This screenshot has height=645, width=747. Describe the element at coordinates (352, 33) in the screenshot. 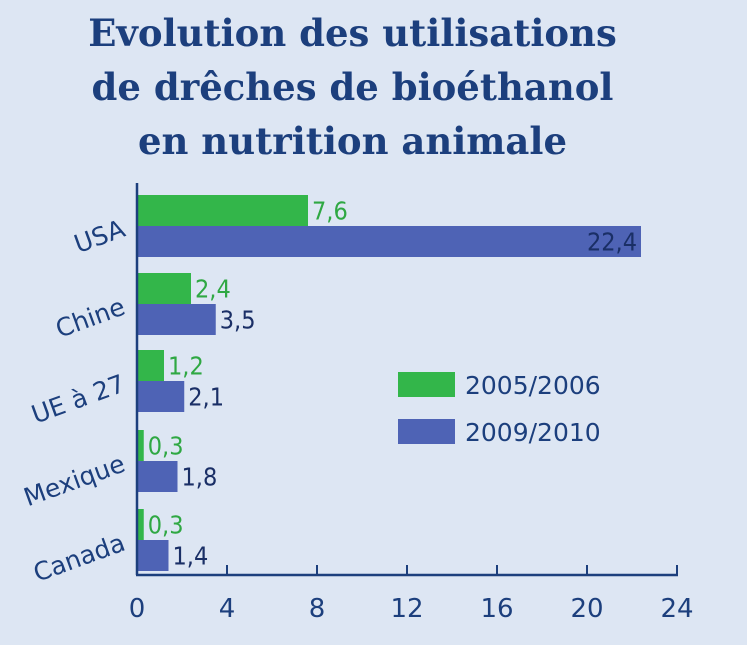

I see `chart-title-line-1: Evolution des utilisations` at that location.